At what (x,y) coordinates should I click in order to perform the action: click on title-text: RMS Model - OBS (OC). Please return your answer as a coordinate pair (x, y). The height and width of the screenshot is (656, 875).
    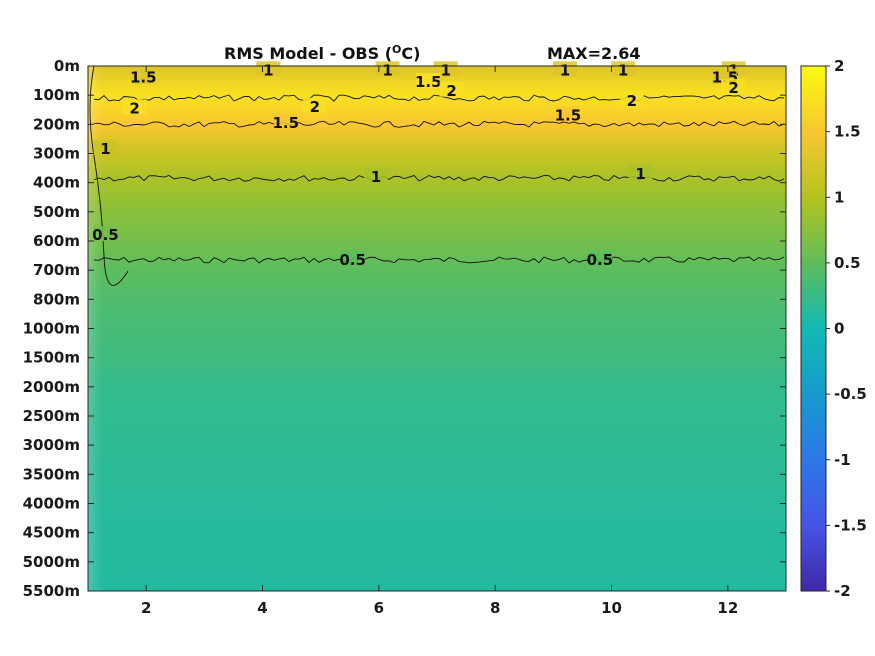
    Looking at the image, I should click on (322, 53).